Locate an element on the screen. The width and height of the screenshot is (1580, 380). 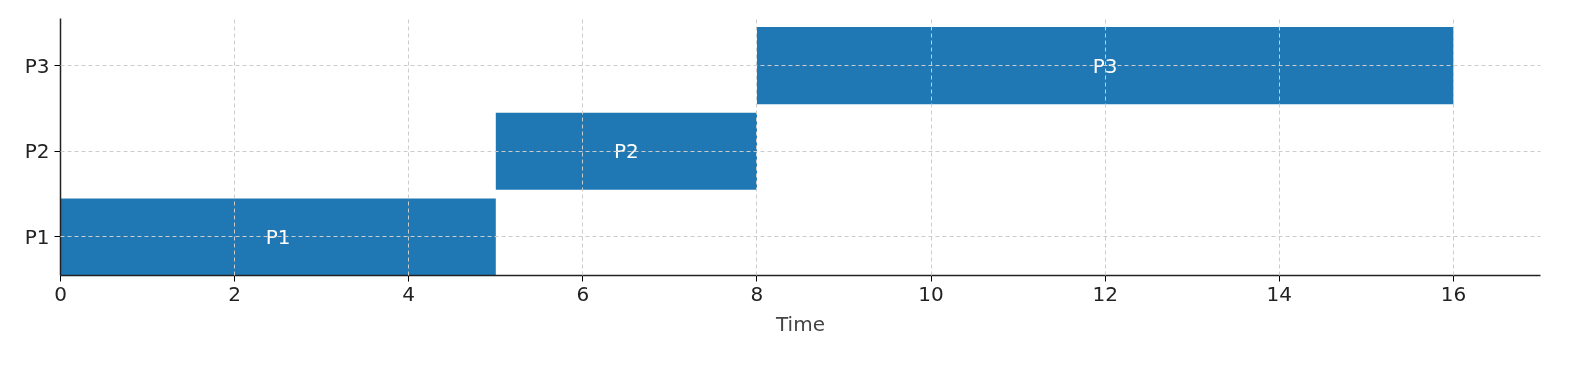
x-tick-label: 8 is located at coordinates (757, 293).